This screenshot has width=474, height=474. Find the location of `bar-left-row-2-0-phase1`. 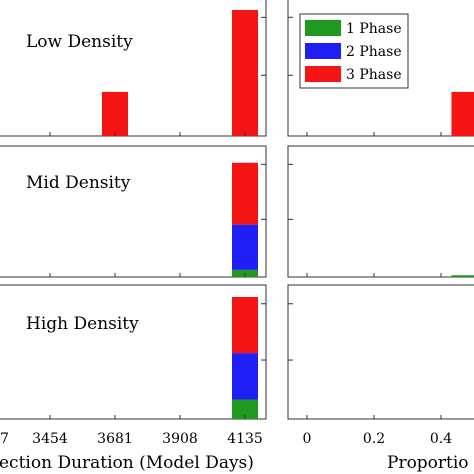

bar-left-row-2-0-phase1 is located at coordinates (245, 409).